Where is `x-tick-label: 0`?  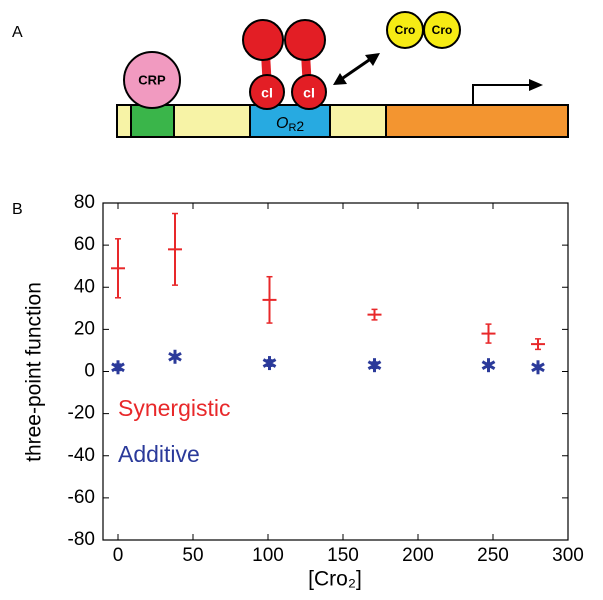 x-tick-label: 0 is located at coordinates (118, 555).